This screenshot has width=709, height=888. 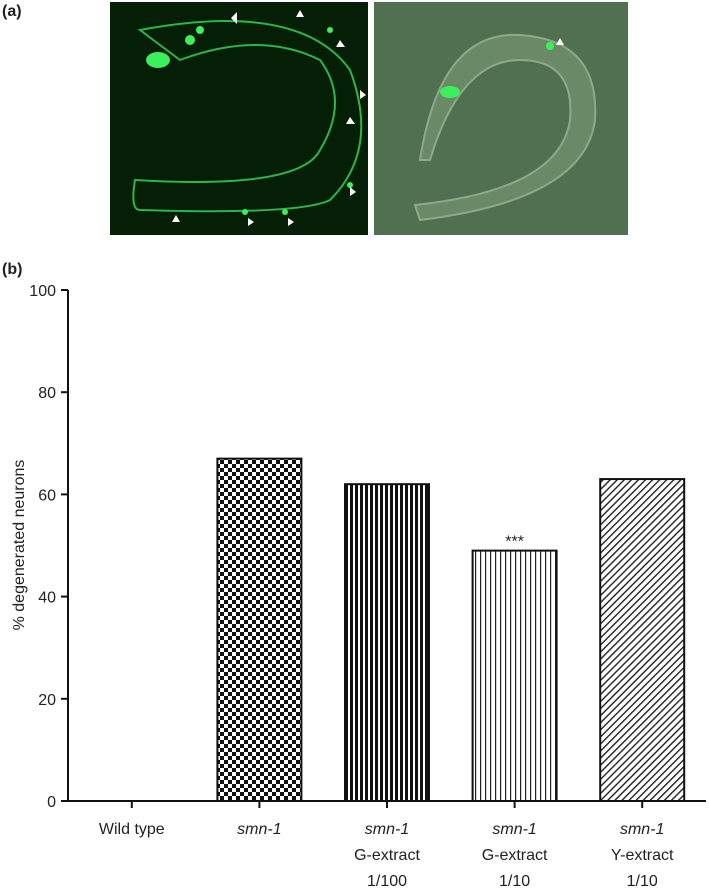 What do you see at coordinates (19, 545) in the screenshot?
I see `y-axis-label: % degenerated neurons` at bounding box center [19, 545].